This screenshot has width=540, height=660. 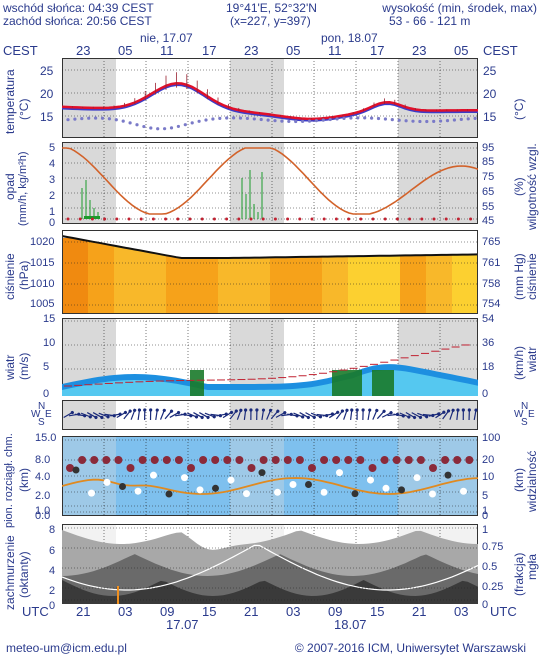 What do you see at coordinates (272, 183) in the screenshot?
I see `precipitation-chart` at bounding box center [272, 183].